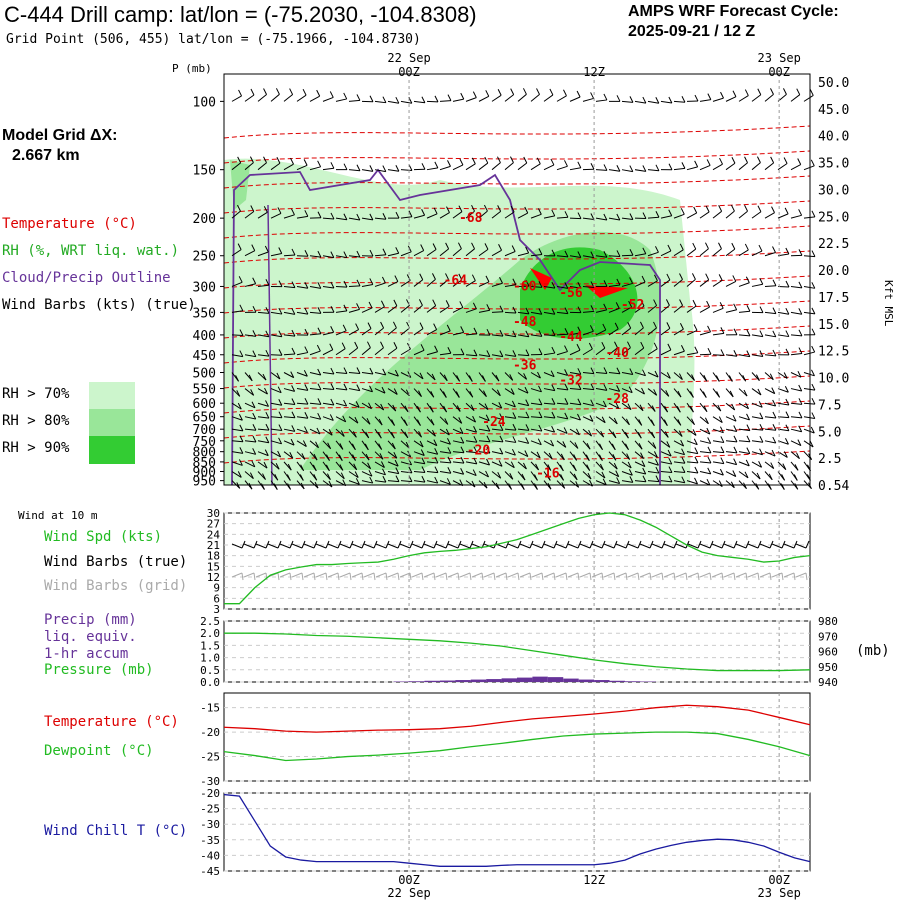 This screenshot has height=900, width=900. What do you see at coordinates (833, 486) in the screenshot?
I see `height-tick-label: 0.54` at bounding box center [833, 486].